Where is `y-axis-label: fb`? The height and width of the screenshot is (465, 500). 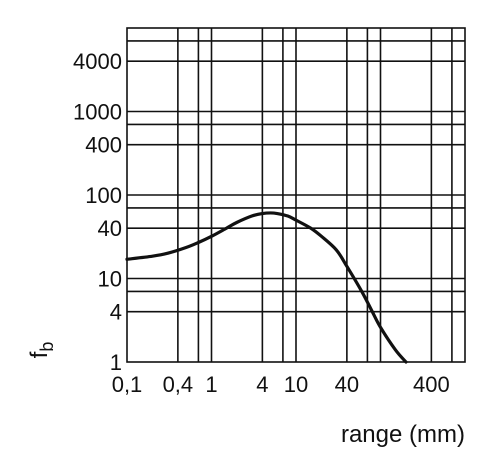
y-axis-label: fb is located at coordinates (41, 350).